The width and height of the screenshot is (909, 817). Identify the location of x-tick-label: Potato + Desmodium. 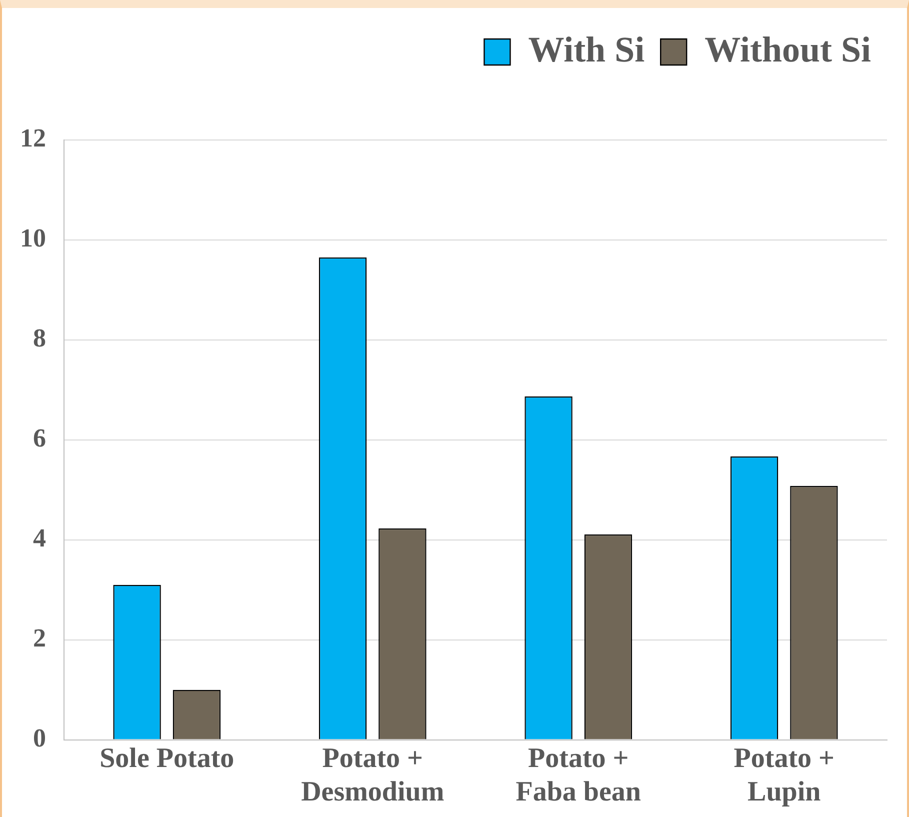
(372, 775).